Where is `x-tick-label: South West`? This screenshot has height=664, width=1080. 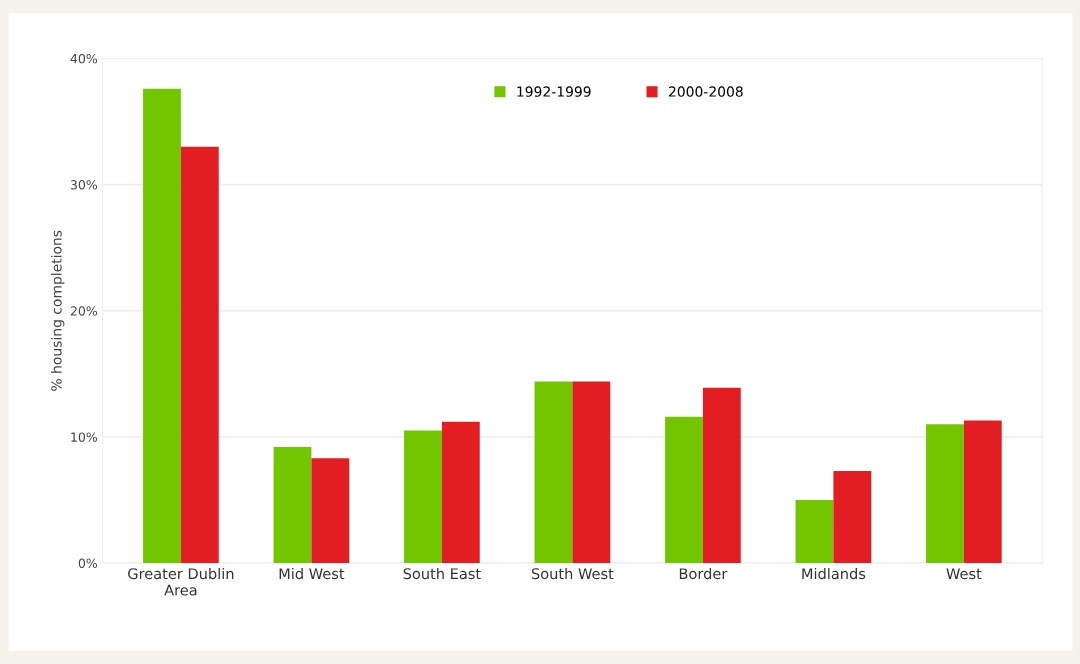
x-tick-label: South West is located at coordinates (572, 573).